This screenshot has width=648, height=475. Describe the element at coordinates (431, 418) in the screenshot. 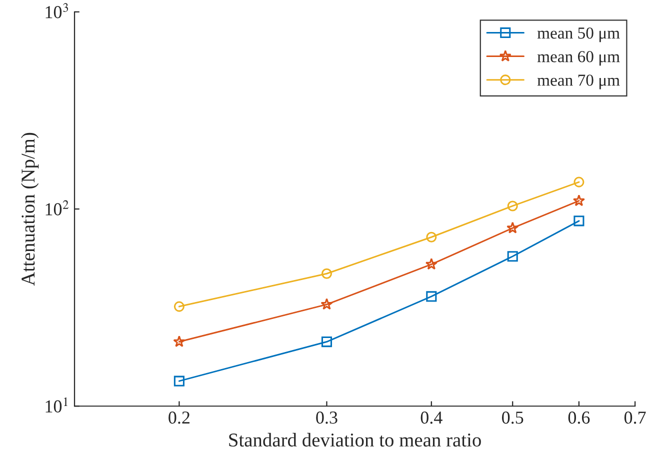

I see `x-tick-label: 0.4` at that location.